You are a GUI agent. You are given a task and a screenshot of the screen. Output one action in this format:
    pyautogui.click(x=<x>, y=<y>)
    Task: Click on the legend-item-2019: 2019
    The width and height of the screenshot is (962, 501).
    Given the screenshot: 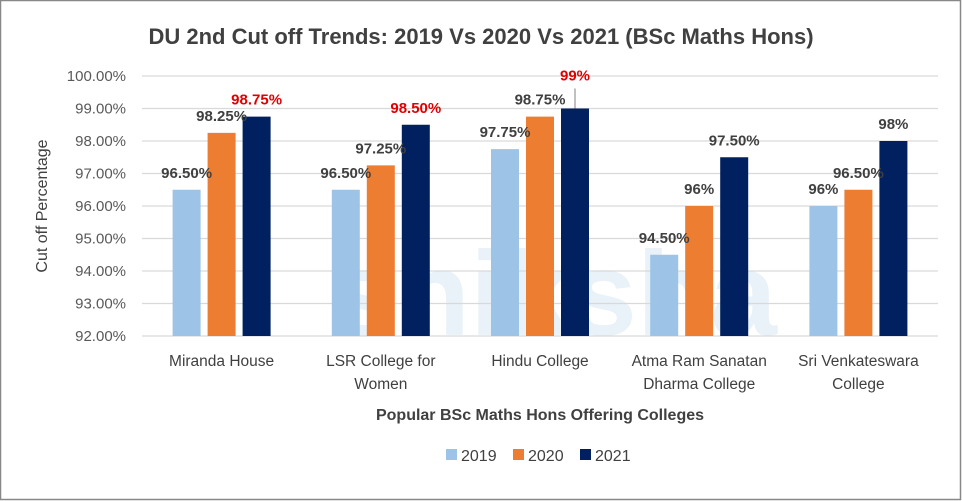 What is the action you would take?
    pyautogui.click(x=471, y=456)
    